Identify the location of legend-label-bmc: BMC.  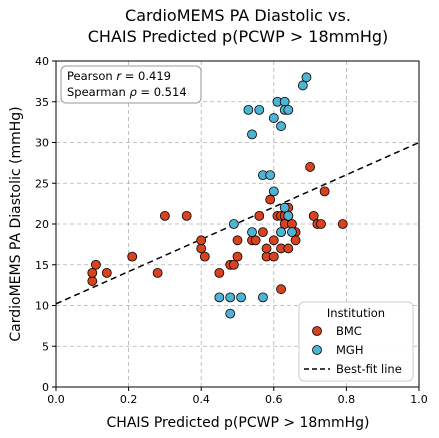
(349, 331).